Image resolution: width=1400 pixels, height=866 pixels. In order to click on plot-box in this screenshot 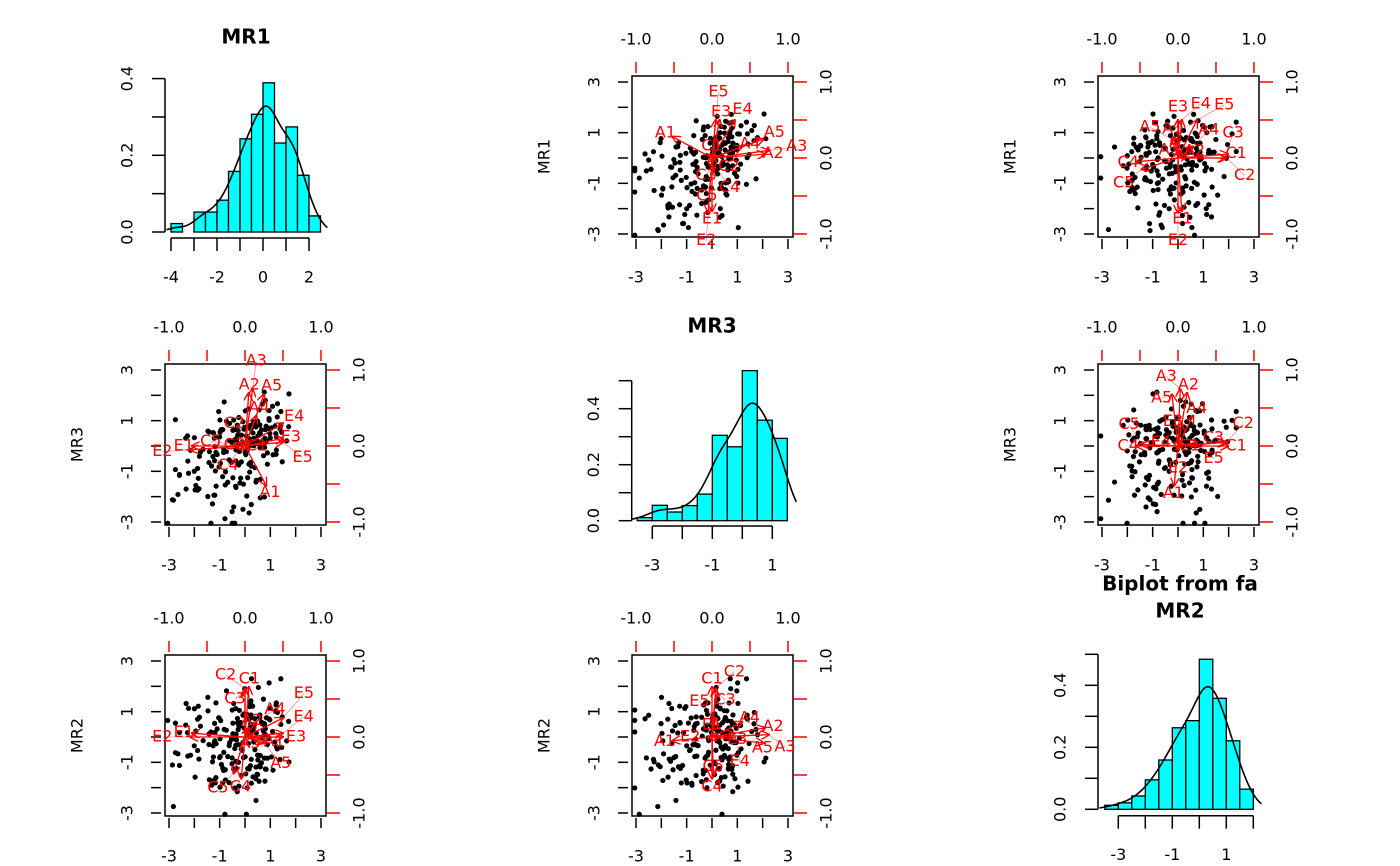, I will do `click(712, 735)`.